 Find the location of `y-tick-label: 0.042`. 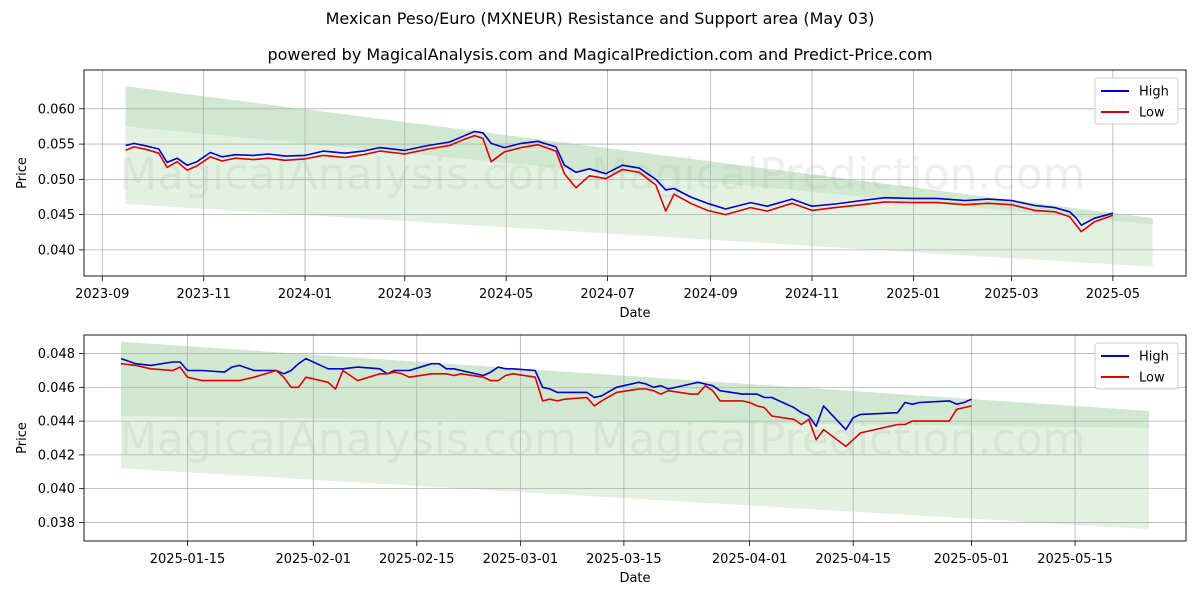

y-tick-label: 0.042 is located at coordinates (56, 455).